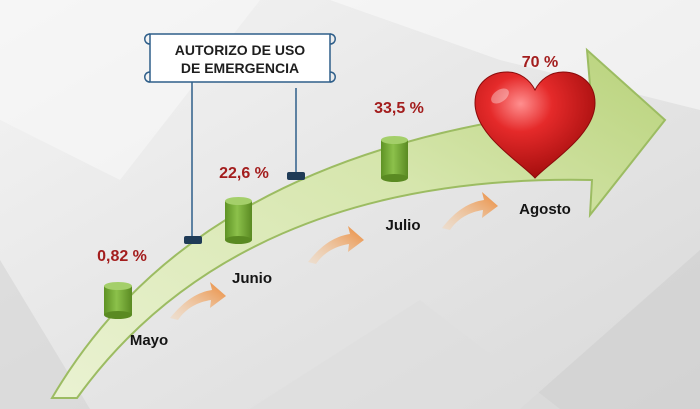 The height and width of the screenshot is (409, 700). I want to click on stage-month: Junio, so click(252, 278).